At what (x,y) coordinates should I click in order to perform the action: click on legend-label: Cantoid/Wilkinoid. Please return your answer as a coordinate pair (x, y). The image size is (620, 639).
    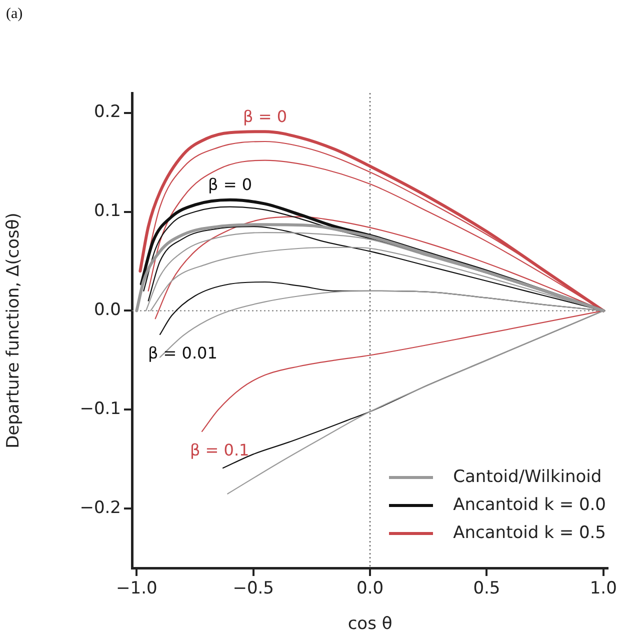
    Looking at the image, I should click on (527, 477).